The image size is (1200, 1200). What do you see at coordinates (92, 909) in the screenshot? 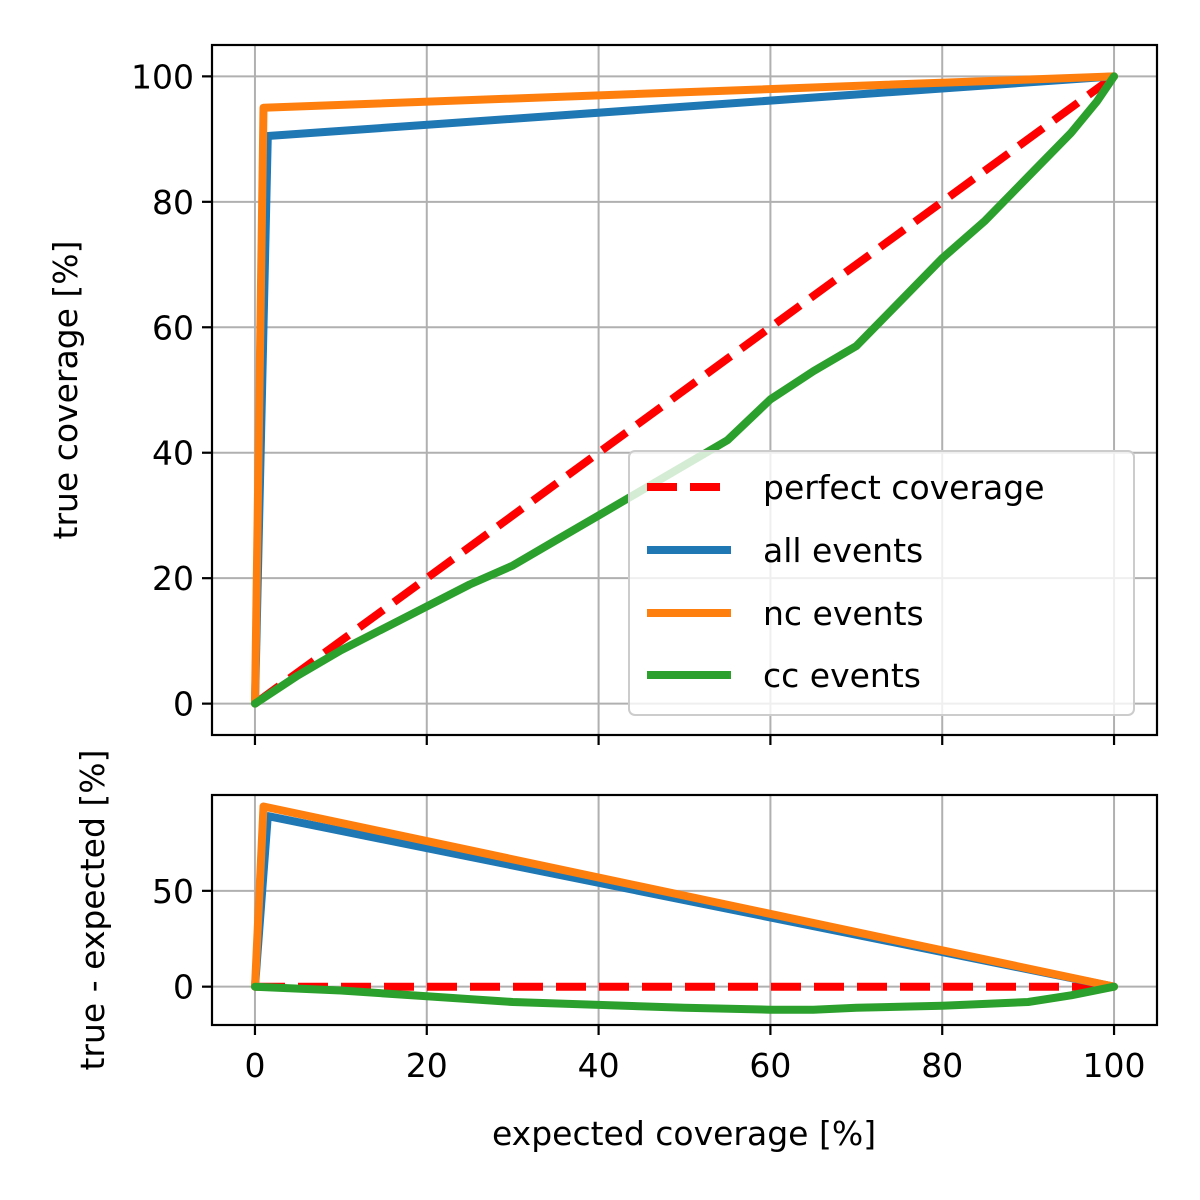
I see `bottom-y-axis-label: true - expected [%]` at bounding box center [92, 909].